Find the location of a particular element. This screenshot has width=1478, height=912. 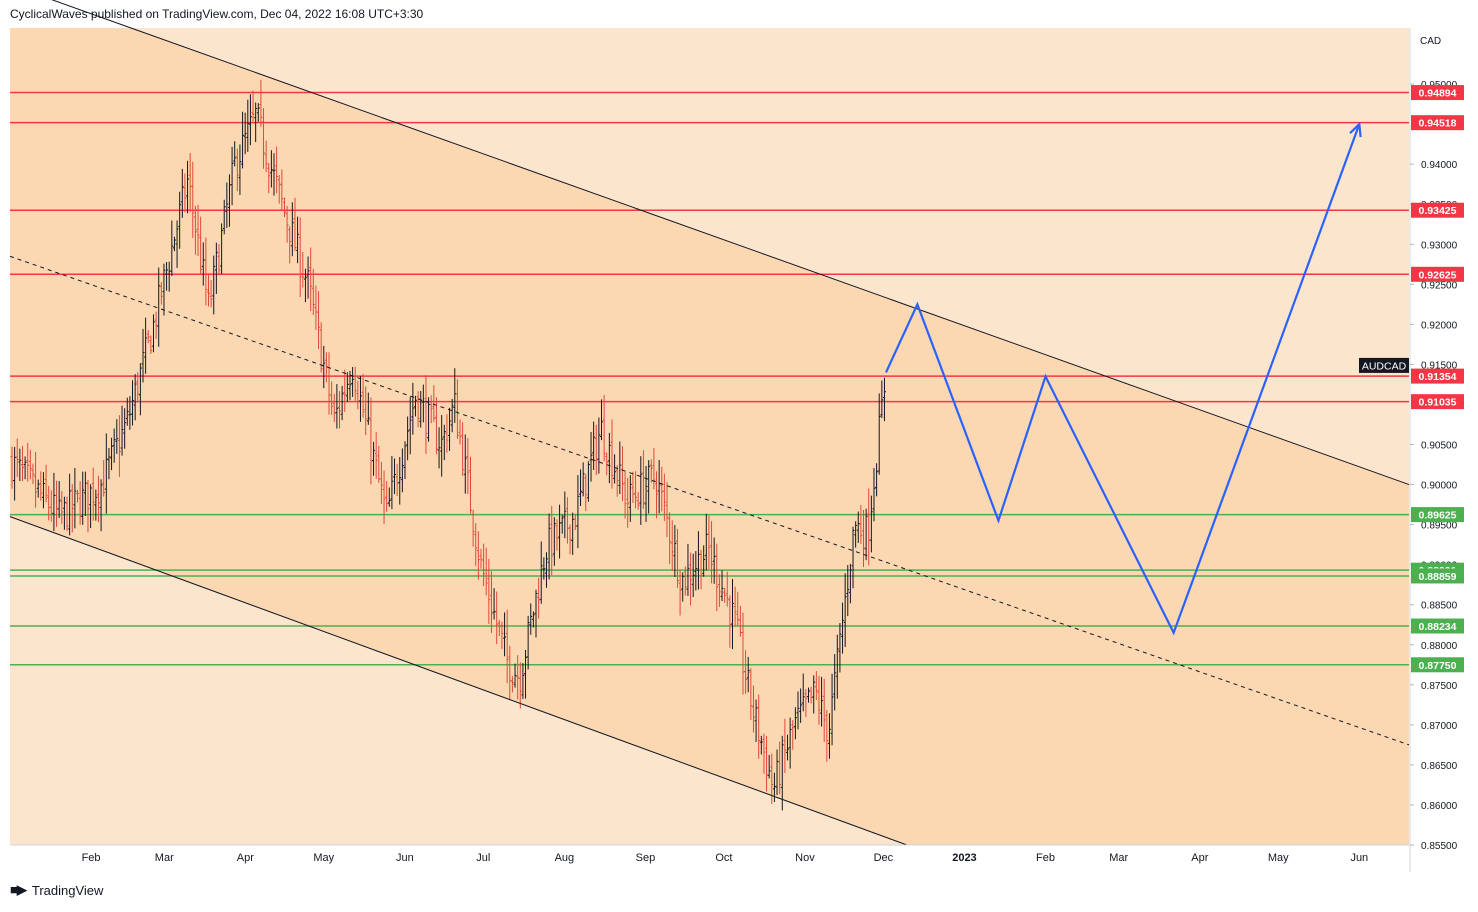

x-tick-label: Mar is located at coordinates (1118, 858).